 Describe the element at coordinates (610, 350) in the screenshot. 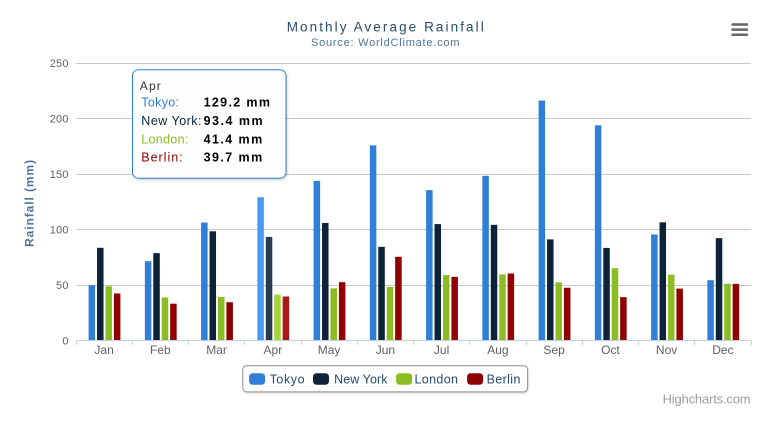

I see `svg-text: Oct` at that location.